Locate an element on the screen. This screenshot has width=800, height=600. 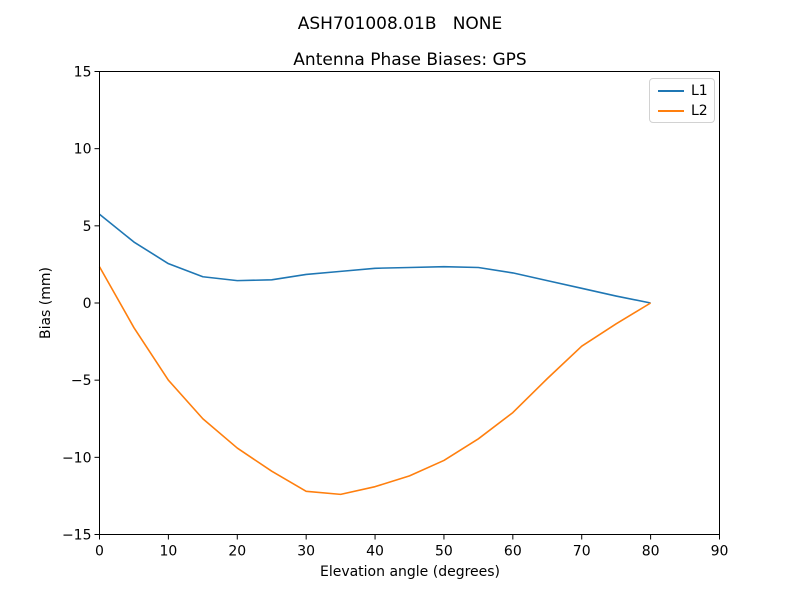
l2-line-swatch is located at coordinates (671, 111).